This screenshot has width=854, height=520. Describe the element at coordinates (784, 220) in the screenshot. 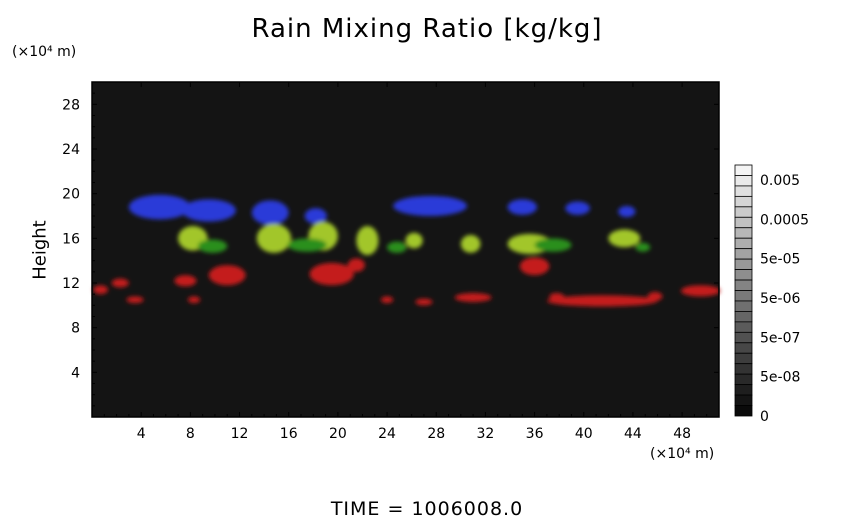

I see `colorbar-label: 0.0005` at that location.